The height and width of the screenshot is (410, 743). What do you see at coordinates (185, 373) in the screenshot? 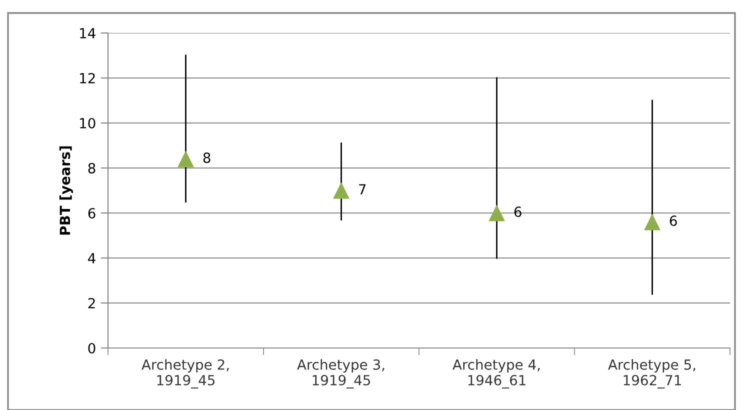
I see `x-tick-label: Archetype 2, 1919_45` at bounding box center [185, 373].